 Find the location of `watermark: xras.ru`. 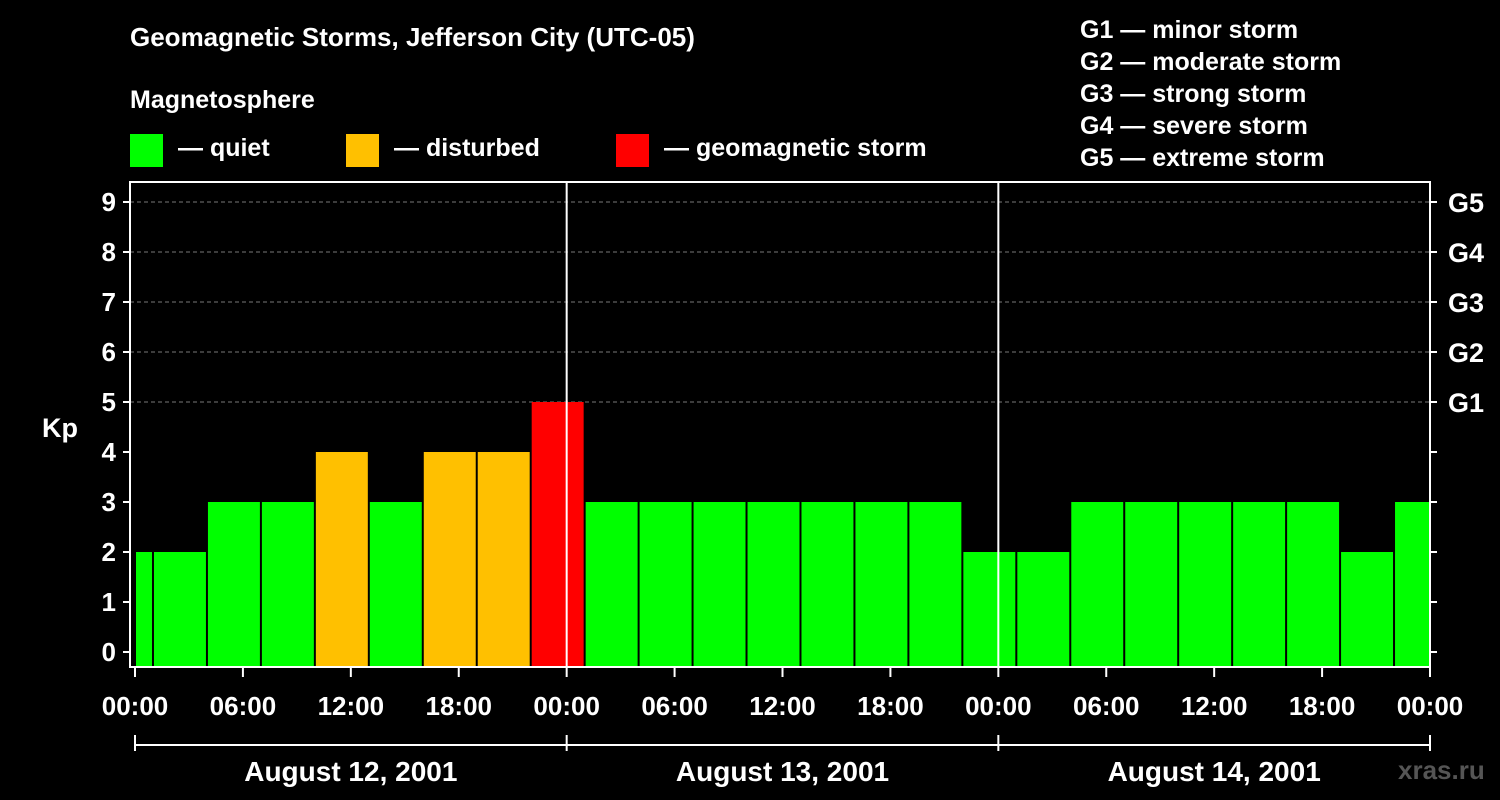

watermark: xras.ru is located at coordinates (1441, 770).